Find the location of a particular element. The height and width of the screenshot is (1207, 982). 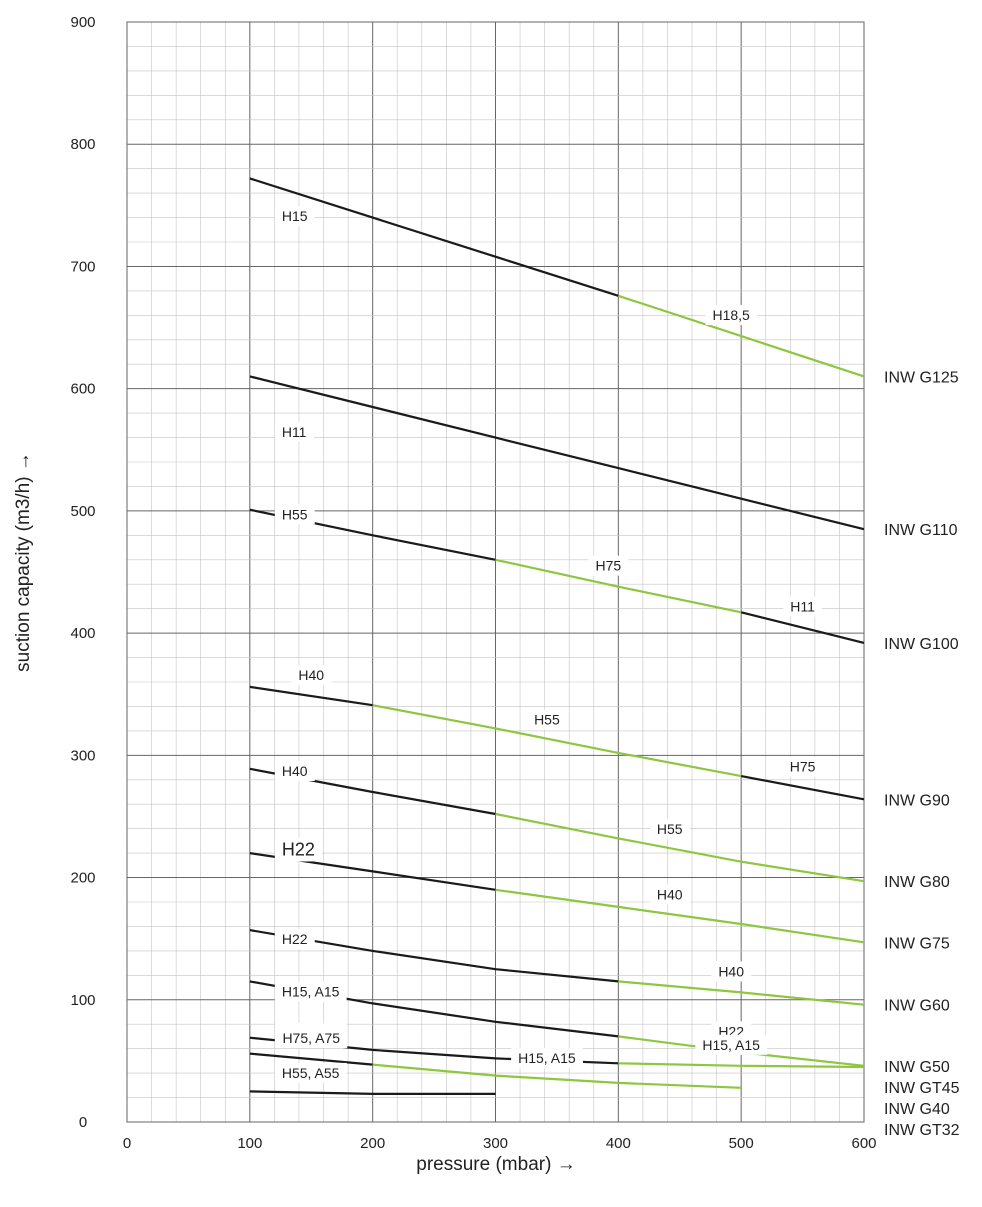

curve-label-text: H18,5 is located at coordinates (731, 315).